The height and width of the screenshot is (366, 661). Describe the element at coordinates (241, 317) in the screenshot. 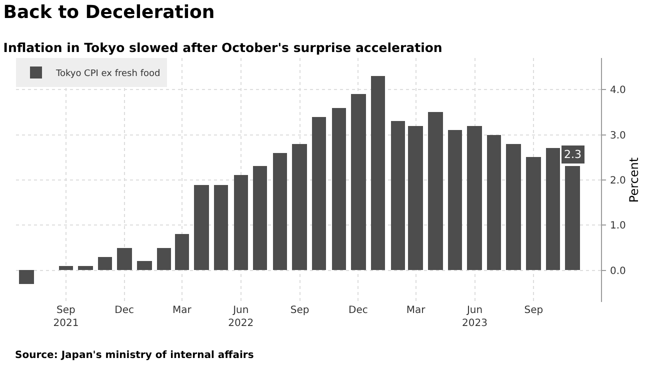

I see `x-tick-label: Jun 2022` at that location.